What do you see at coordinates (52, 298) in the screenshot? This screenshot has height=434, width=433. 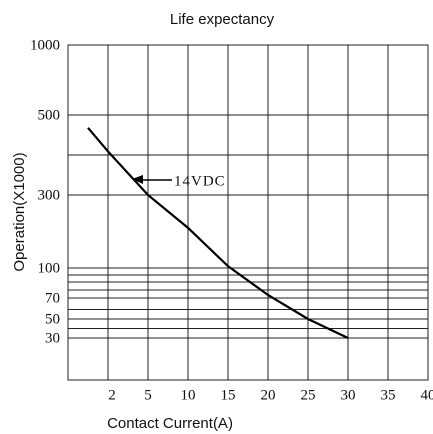 I see `y-tick-label: 70` at bounding box center [52, 298].